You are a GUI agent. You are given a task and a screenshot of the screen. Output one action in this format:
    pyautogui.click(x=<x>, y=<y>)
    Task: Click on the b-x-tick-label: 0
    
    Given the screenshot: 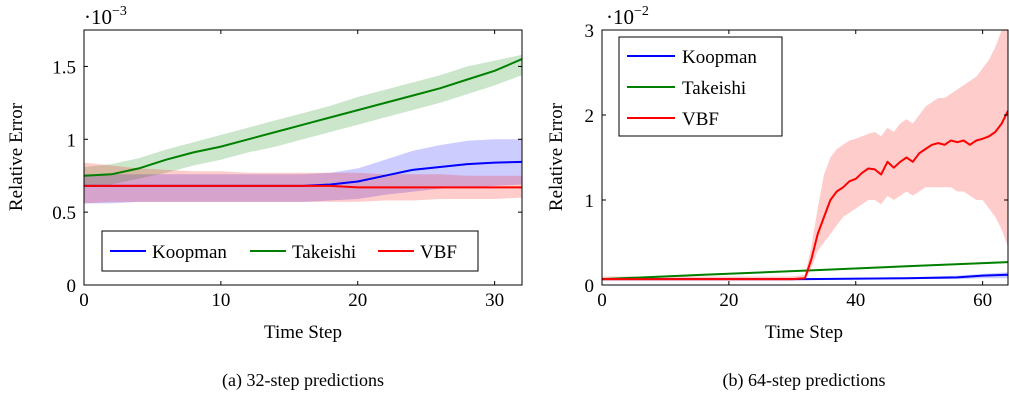 What is the action you would take?
    pyautogui.click(x=602, y=300)
    